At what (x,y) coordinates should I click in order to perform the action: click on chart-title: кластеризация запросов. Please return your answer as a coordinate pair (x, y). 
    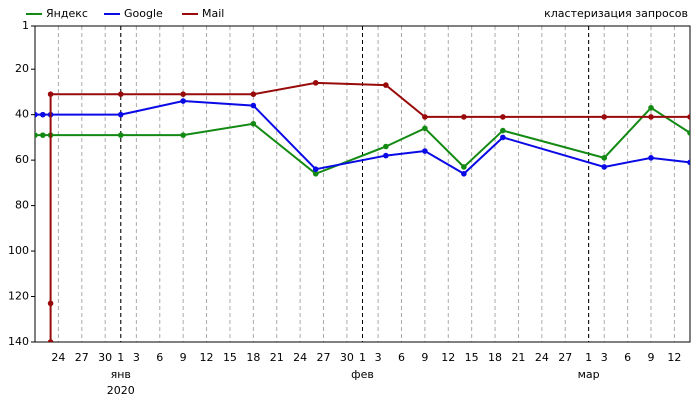
    Looking at the image, I should click on (616, 13).